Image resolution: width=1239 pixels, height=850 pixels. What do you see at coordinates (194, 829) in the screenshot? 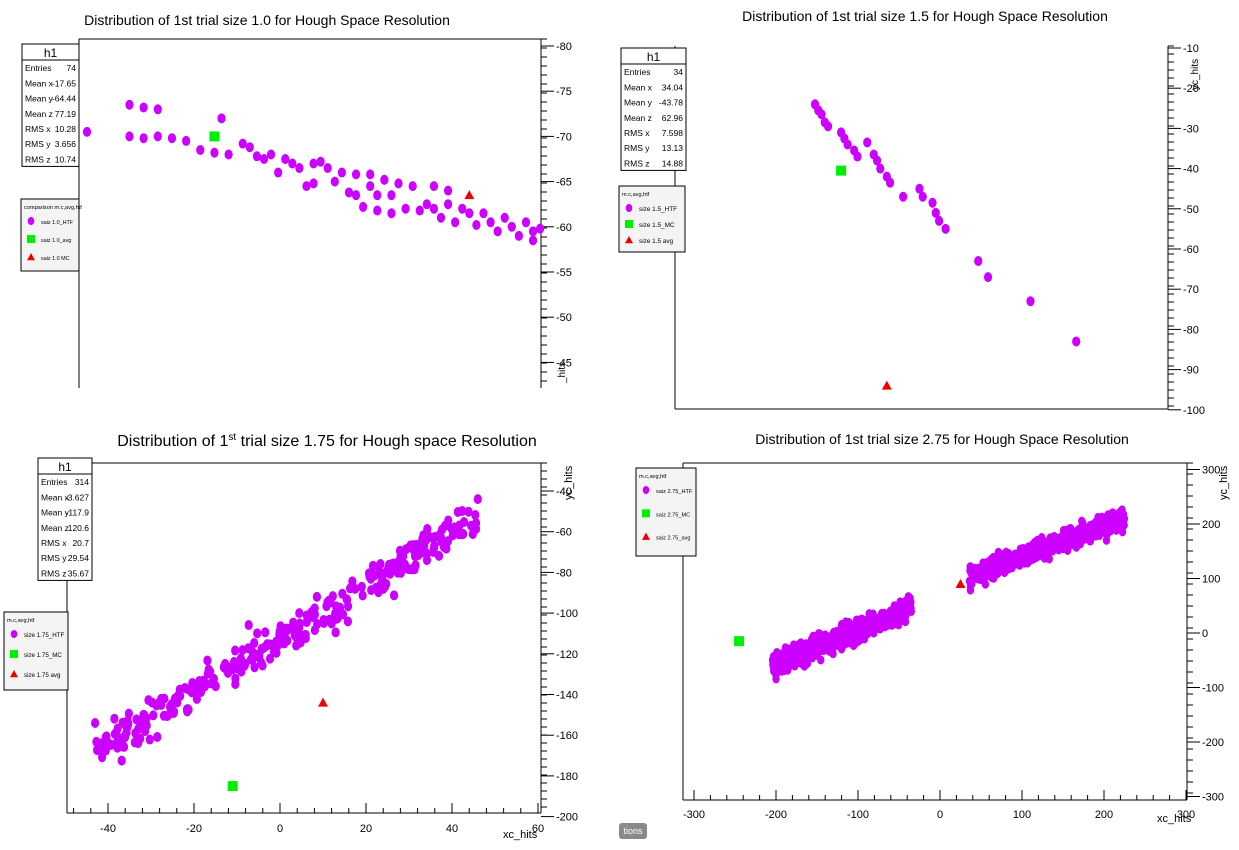
I see `x-tick-label: -20` at bounding box center [194, 829].